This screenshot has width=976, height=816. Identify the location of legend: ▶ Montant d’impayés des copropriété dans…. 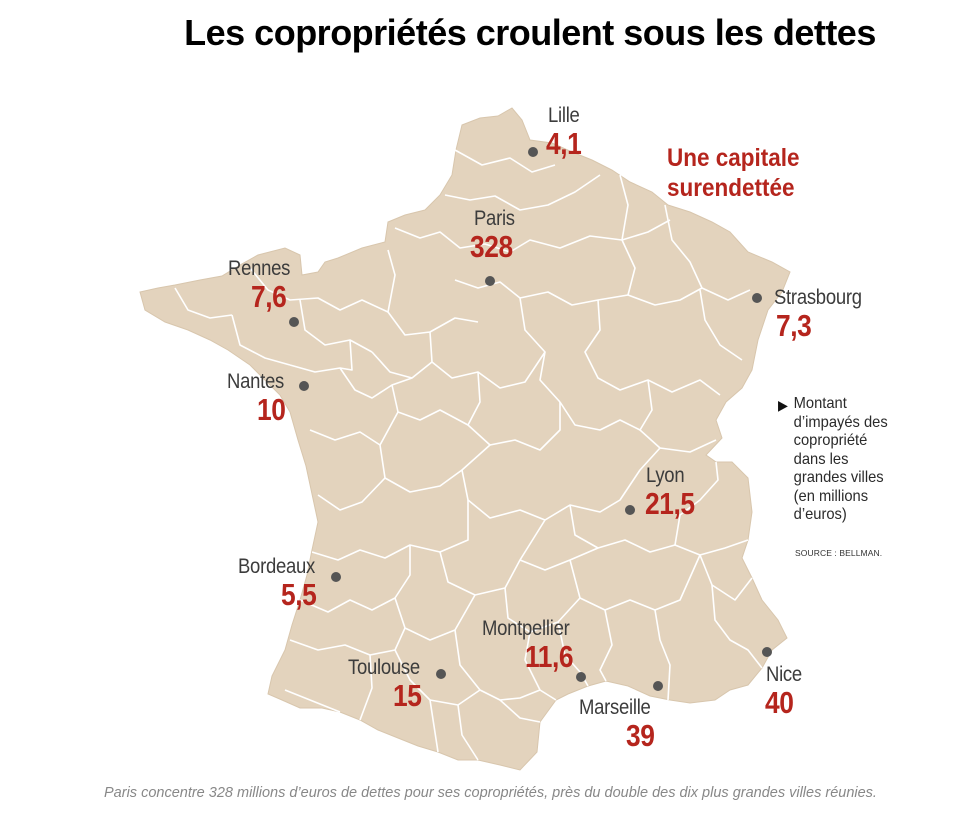
(847, 460).